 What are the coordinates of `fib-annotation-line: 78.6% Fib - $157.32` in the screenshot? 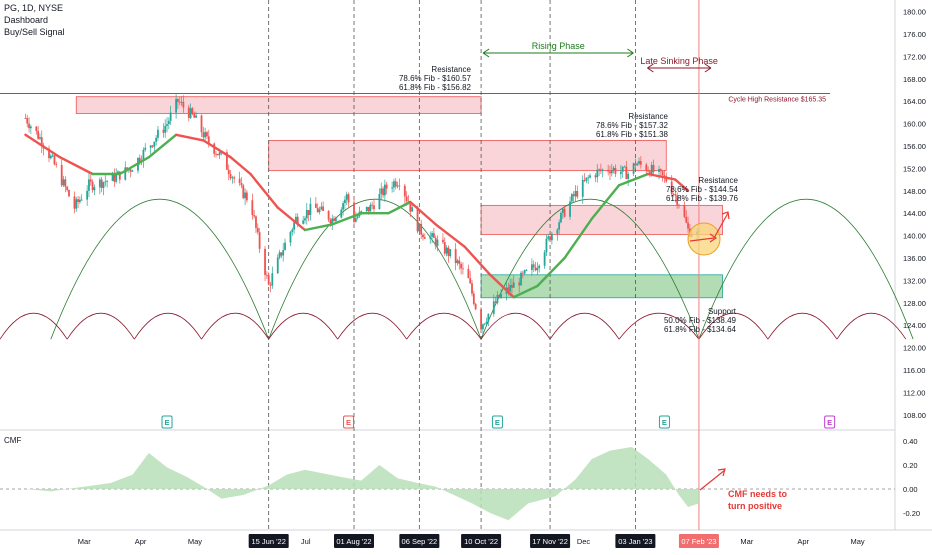 It's located at (632, 125).